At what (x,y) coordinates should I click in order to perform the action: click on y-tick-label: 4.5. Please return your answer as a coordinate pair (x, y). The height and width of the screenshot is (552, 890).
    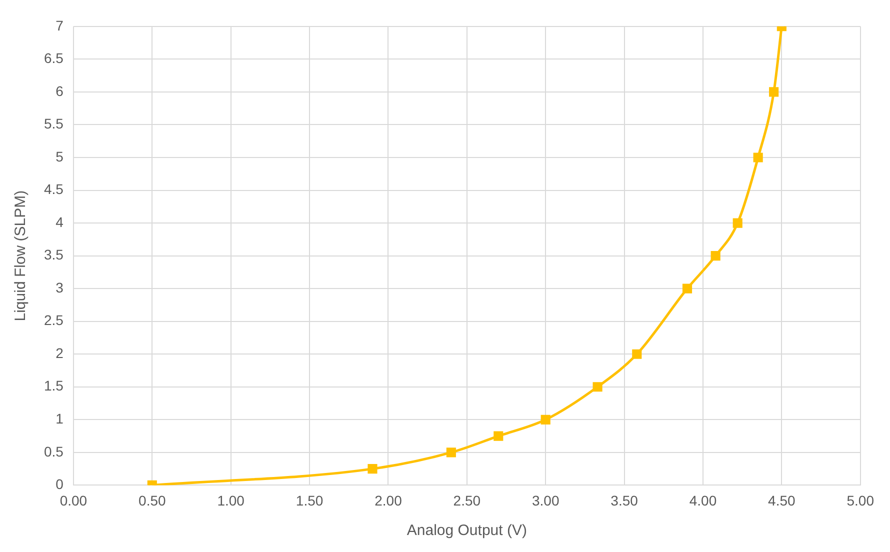
    Looking at the image, I should click on (54, 189).